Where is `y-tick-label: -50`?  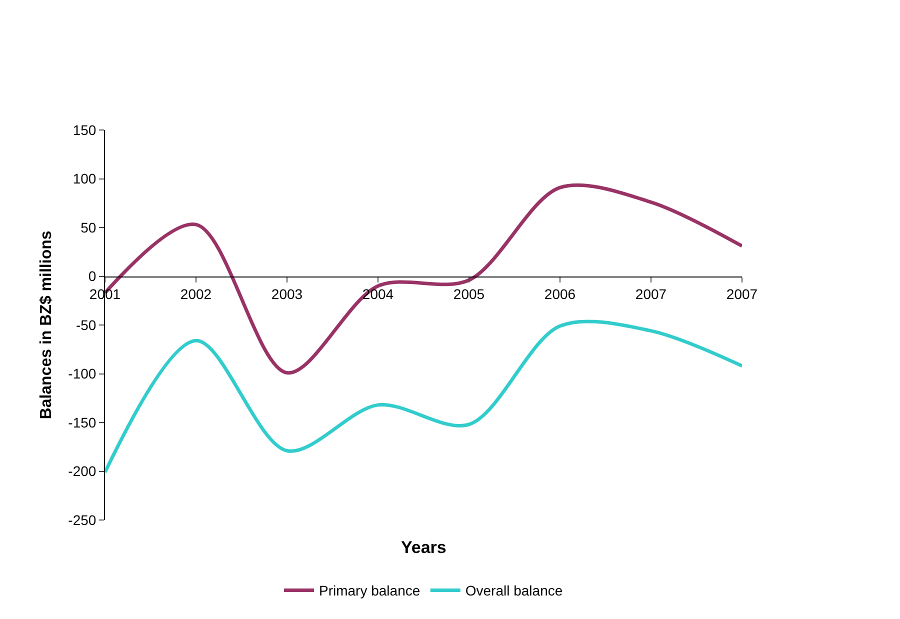
y-tick-label: -50 is located at coordinates (86, 324).